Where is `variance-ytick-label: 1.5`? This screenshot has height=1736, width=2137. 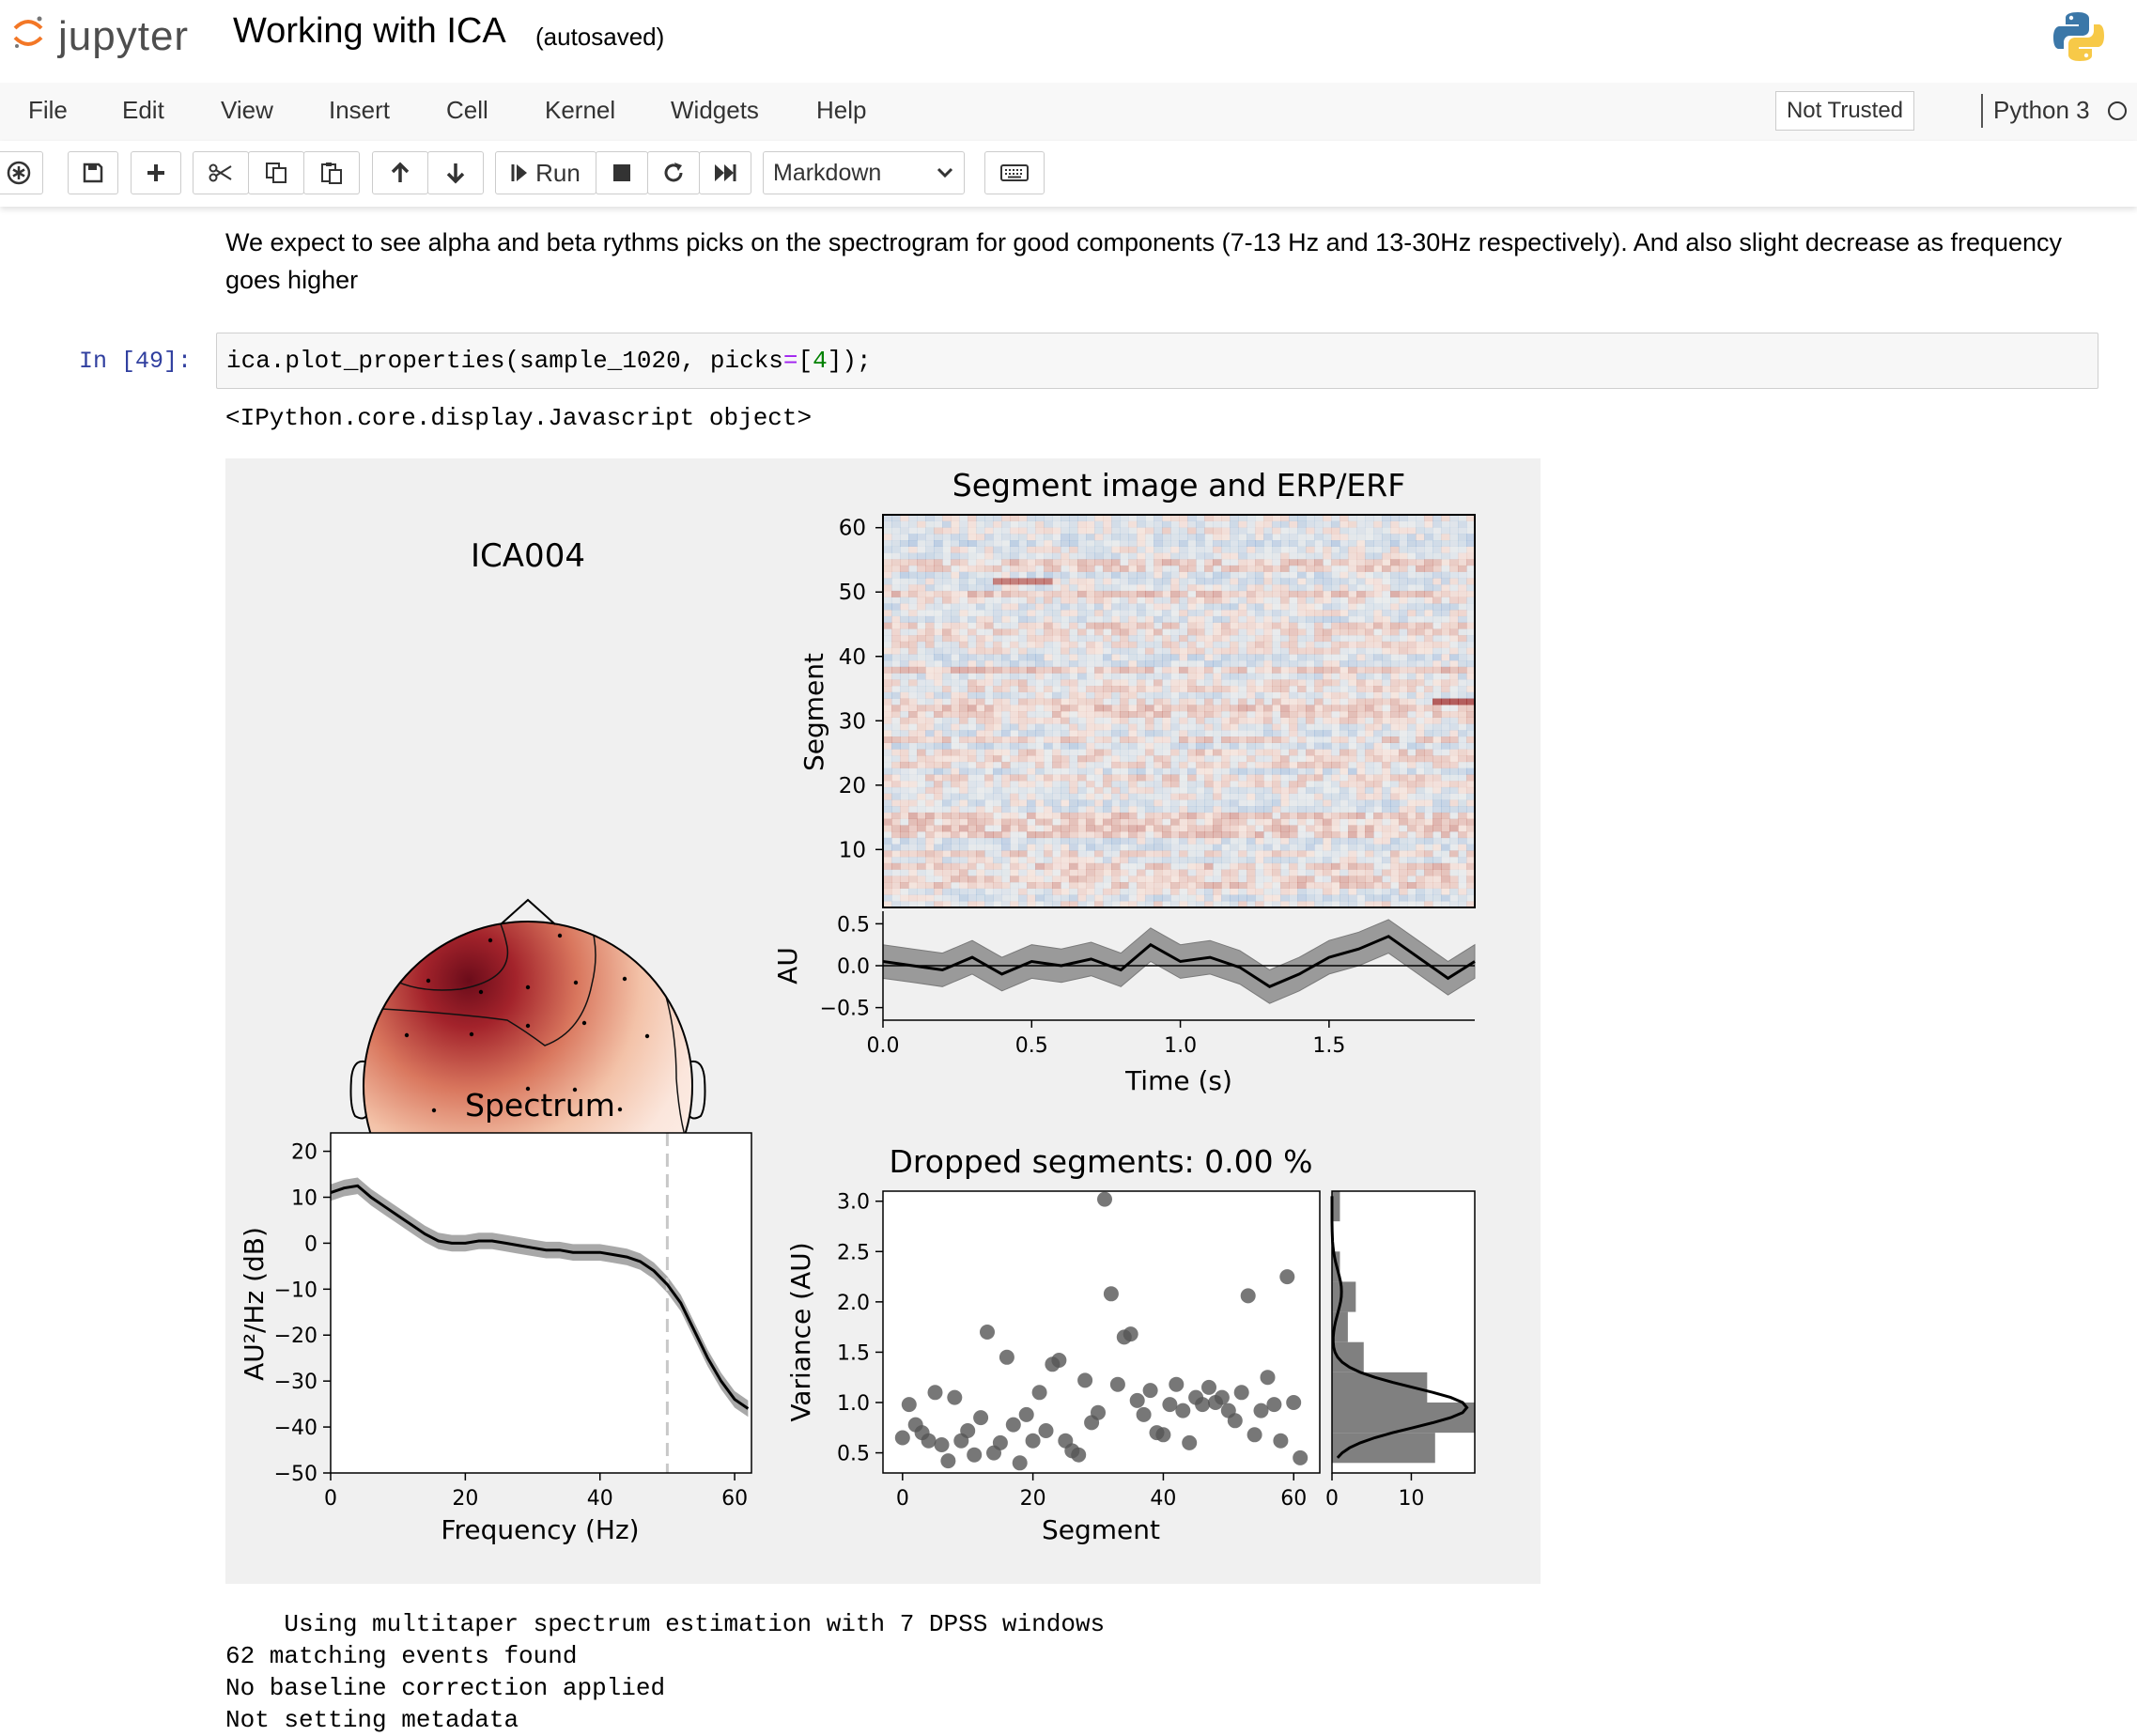
variance-ytick-label: 1.5 is located at coordinates (853, 1353).